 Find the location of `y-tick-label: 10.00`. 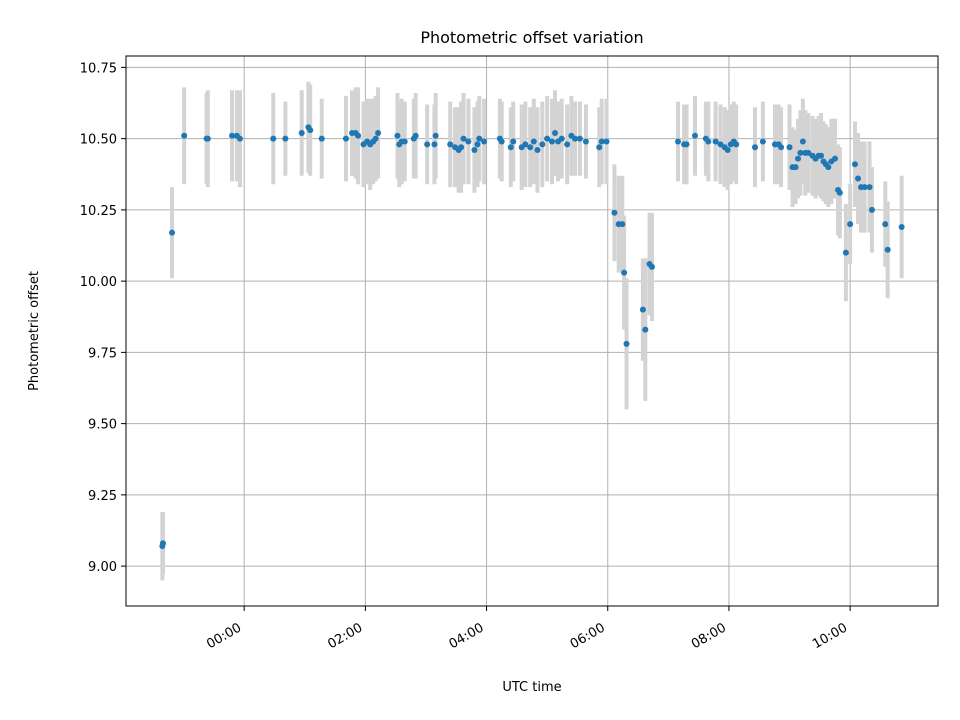

y-tick-label: 10.00 is located at coordinates (98, 282).